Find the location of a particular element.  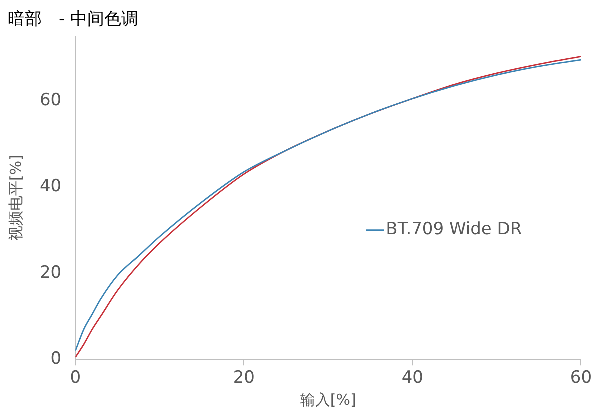

y-tick-label: 40 is located at coordinates (51, 186).